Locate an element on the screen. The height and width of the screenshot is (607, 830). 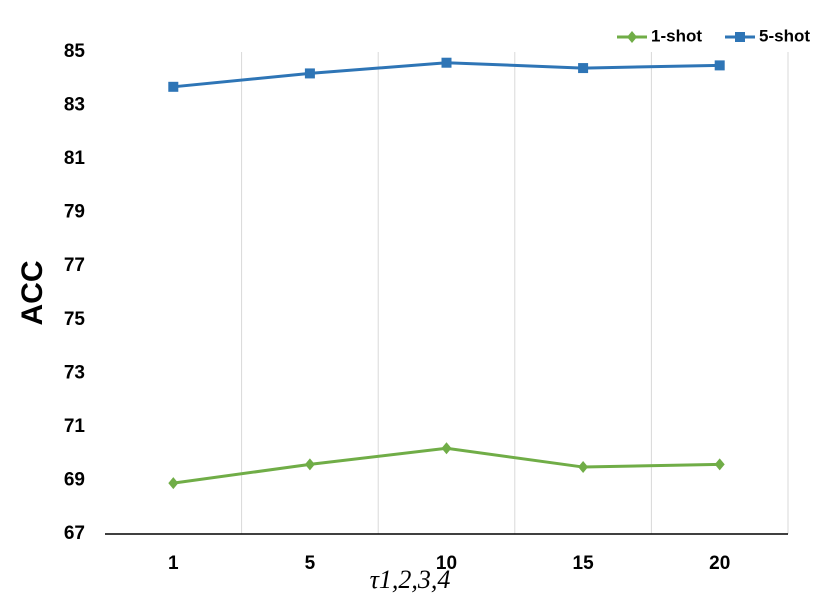
legend-label: 1-shot is located at coordinates (676, 35).